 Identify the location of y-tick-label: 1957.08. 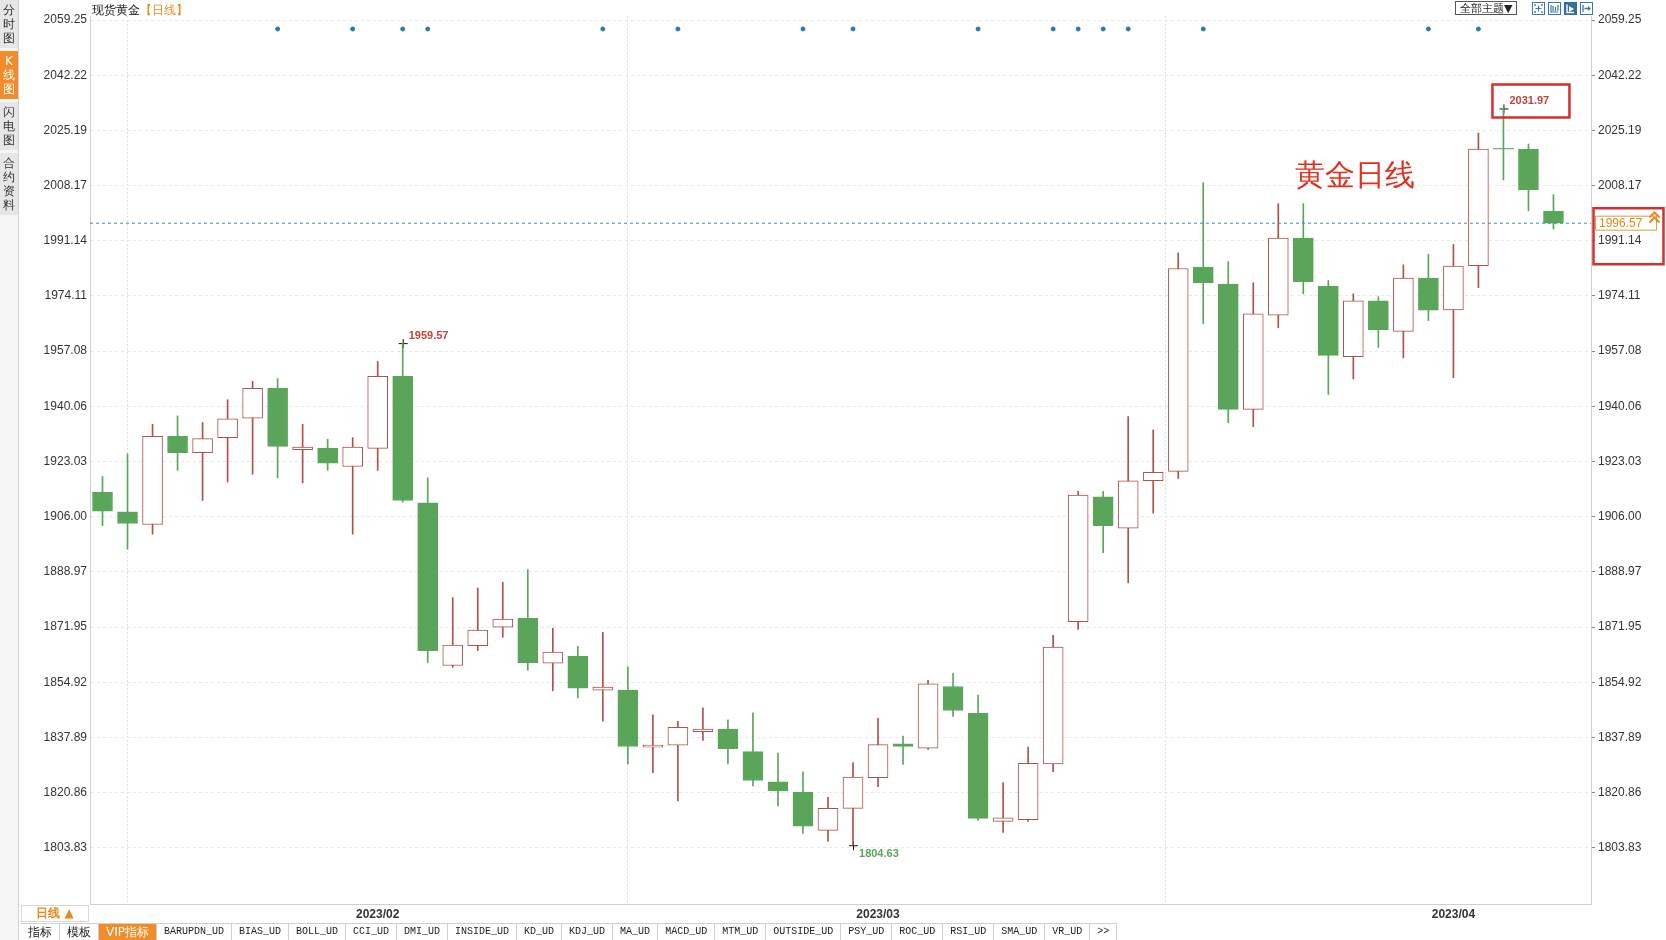
(65, 350).